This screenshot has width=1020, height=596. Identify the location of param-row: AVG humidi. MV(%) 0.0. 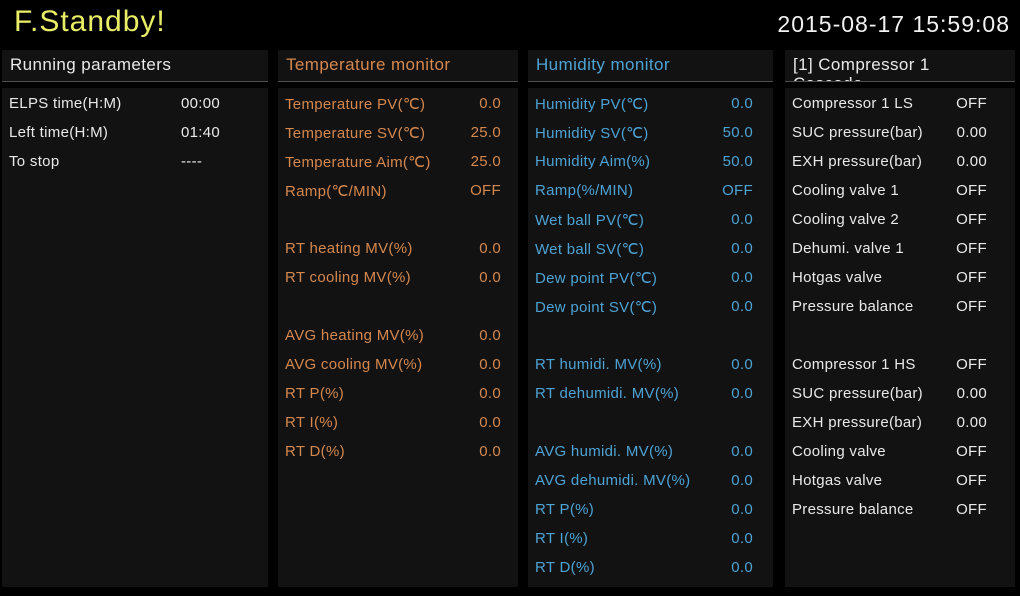
(650, 451).